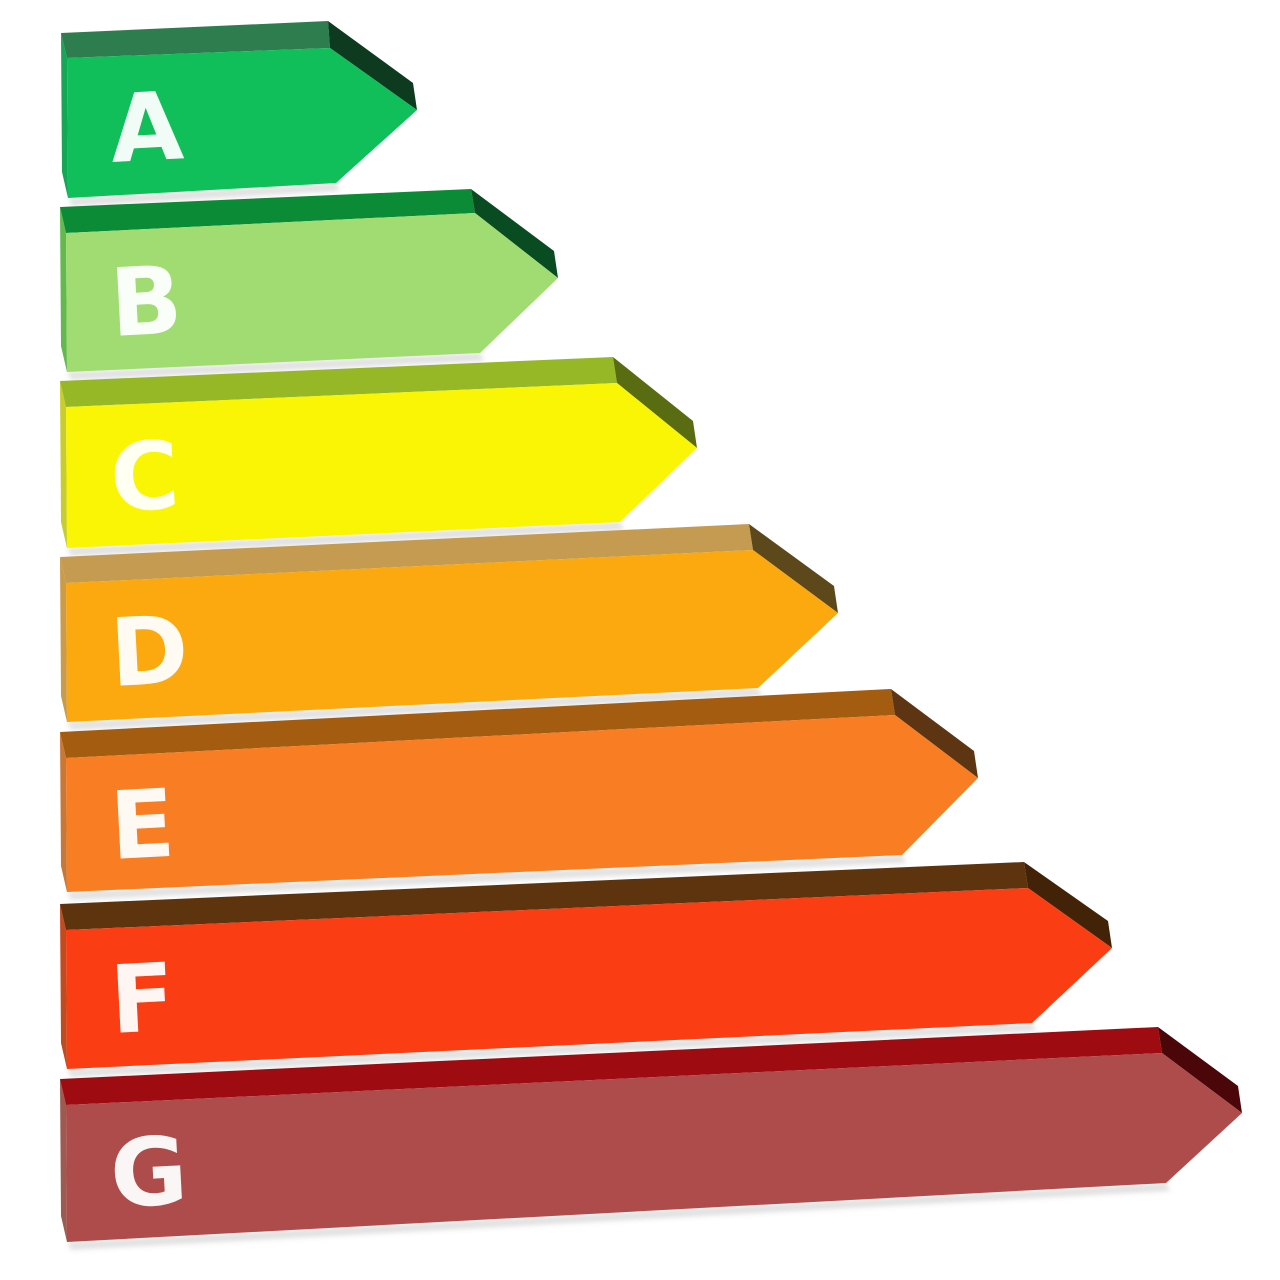  What do you see at coordinates (142, 1000) in the screenshot?
I see `rating-letter-f: F` at bounding box center [142, 1000].